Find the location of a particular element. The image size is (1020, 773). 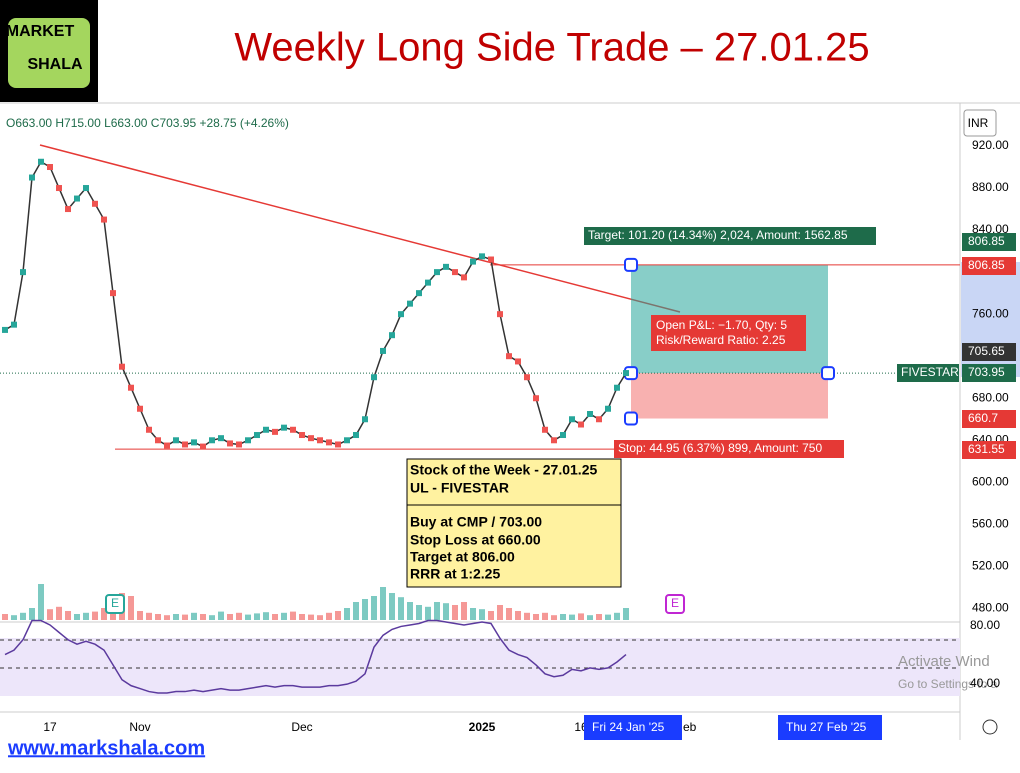

rsi-tick-label: 80.00 is located at coordinates (985, 625).